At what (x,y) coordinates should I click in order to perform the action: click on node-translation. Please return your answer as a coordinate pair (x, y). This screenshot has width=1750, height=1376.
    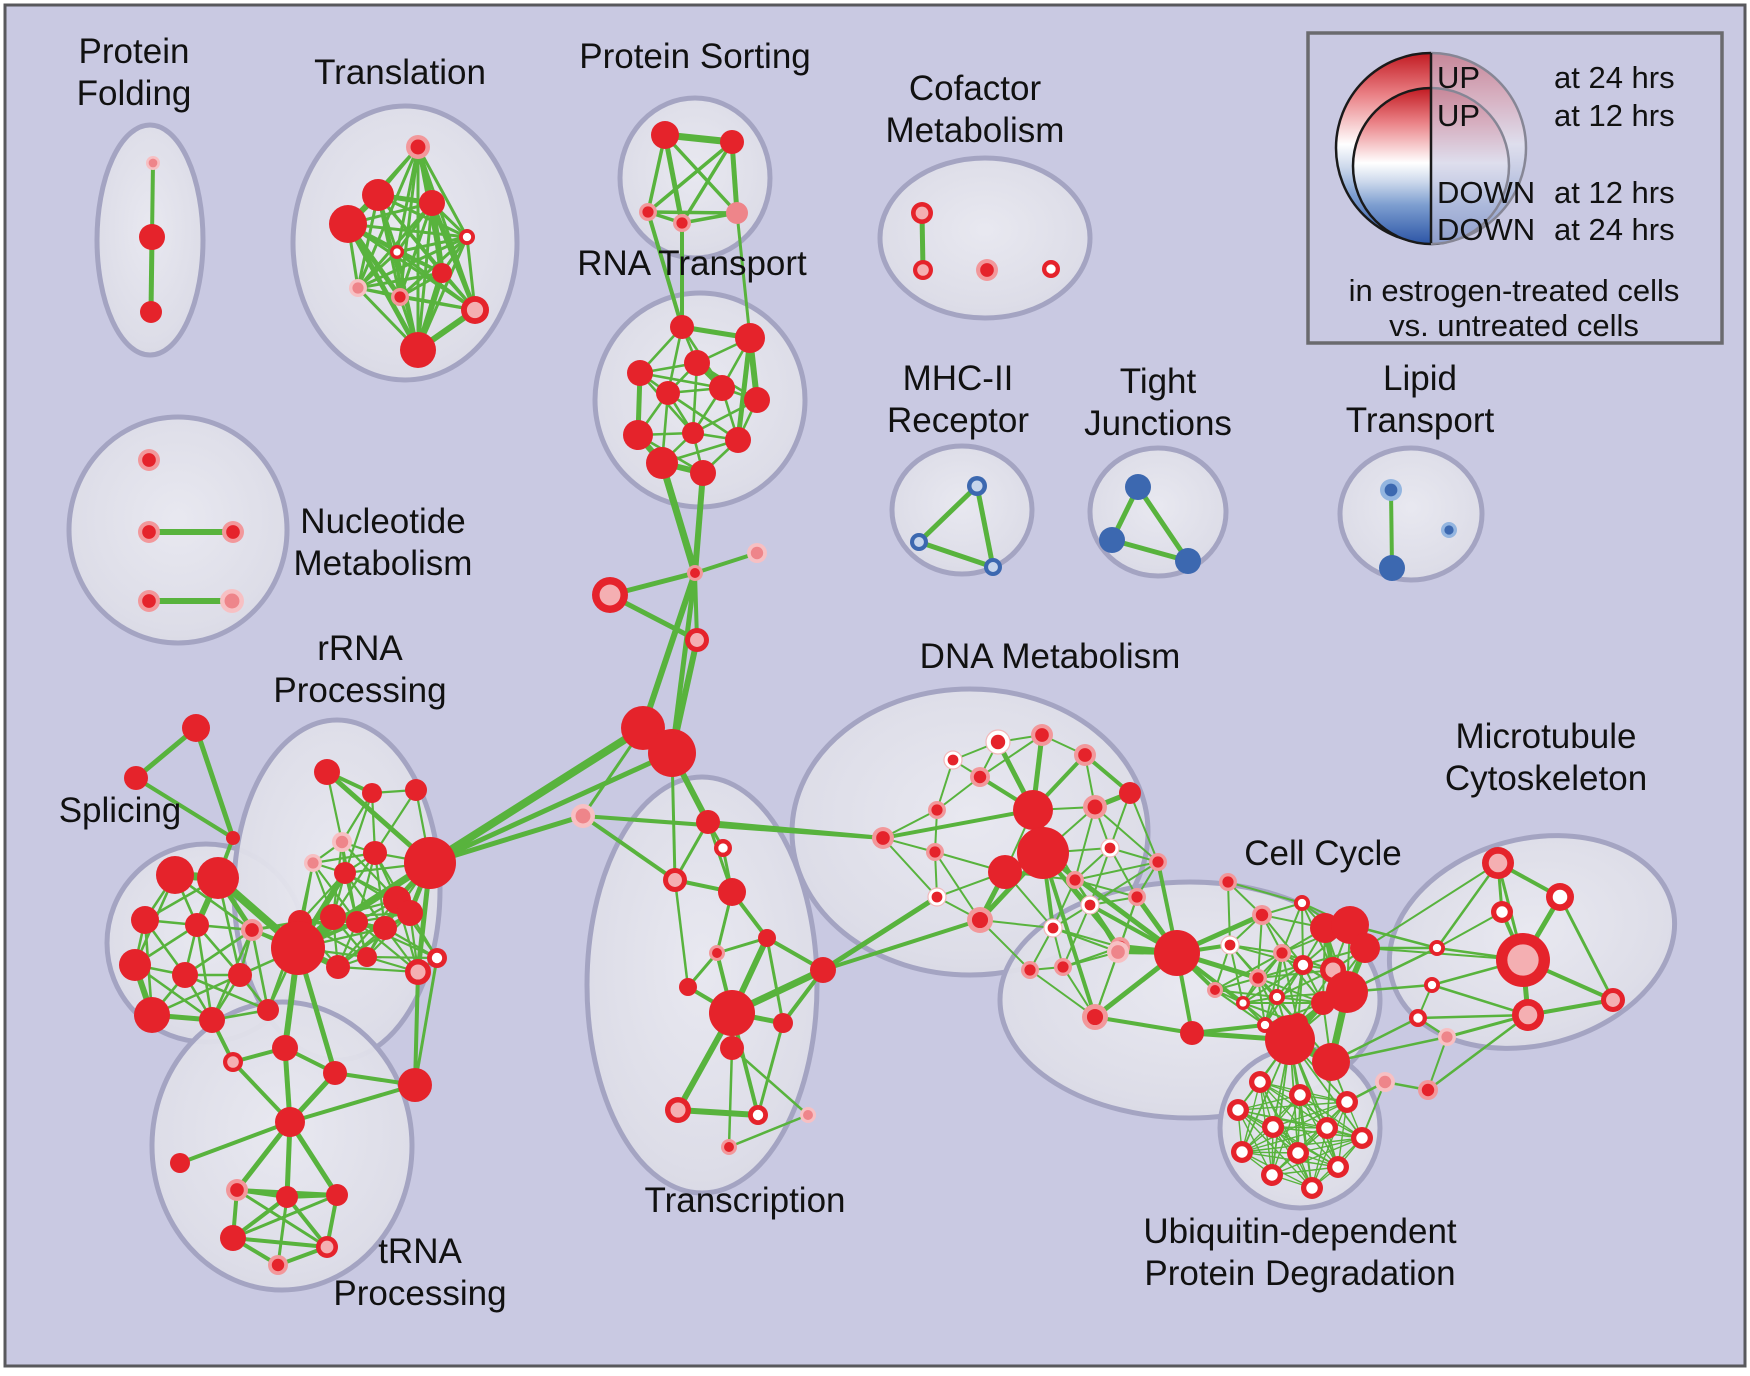
    Looking at the image, I should click on (418, 350).